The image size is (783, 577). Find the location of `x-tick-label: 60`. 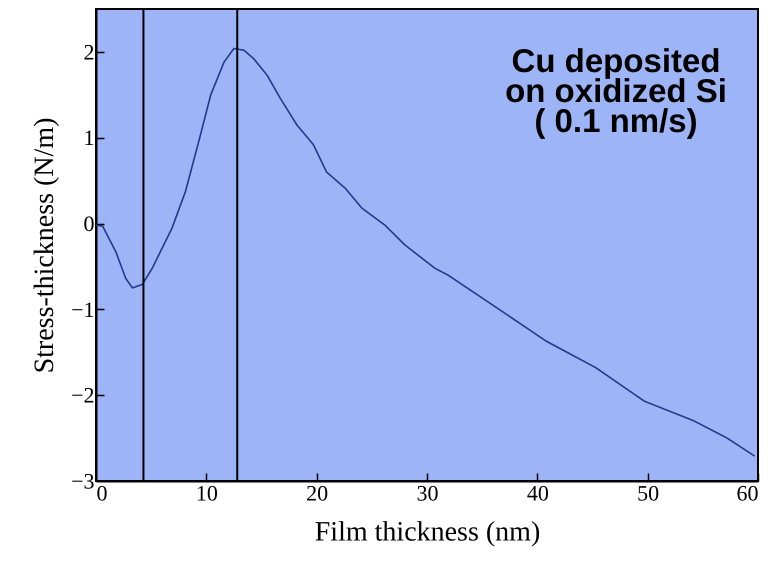

x-tick-label: 60 is located at coordinates (747, 493).